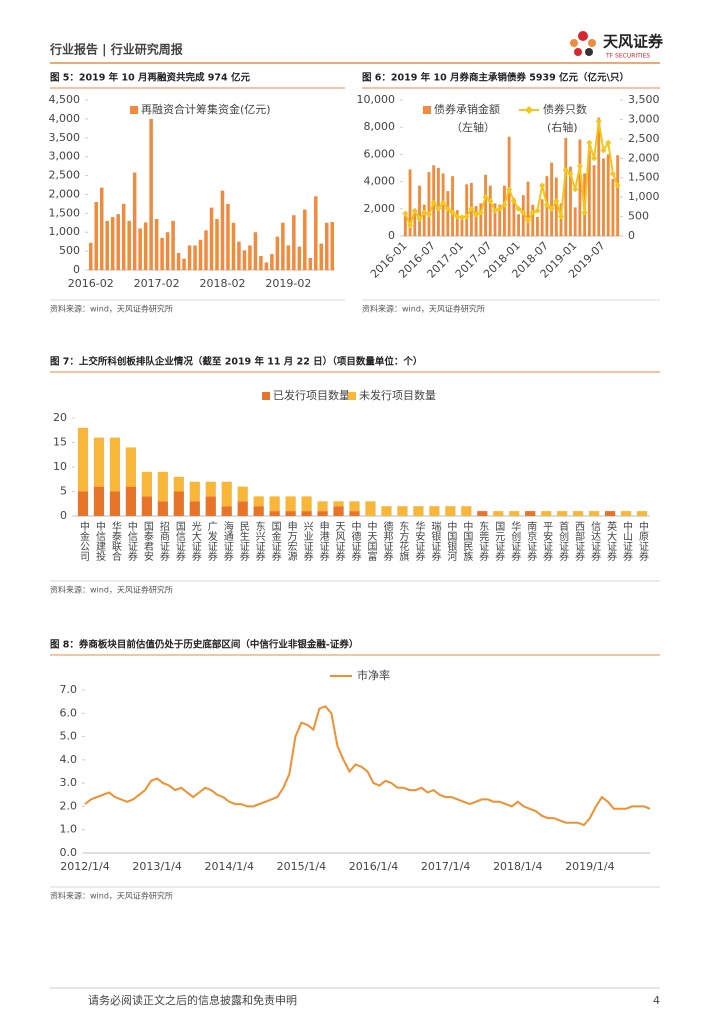 The width and height of the screenshot is (724, 1028). Describe the element at coordinates (323, 541) in the screenshot. I see `x-tick-label: 申港证券` at that location.